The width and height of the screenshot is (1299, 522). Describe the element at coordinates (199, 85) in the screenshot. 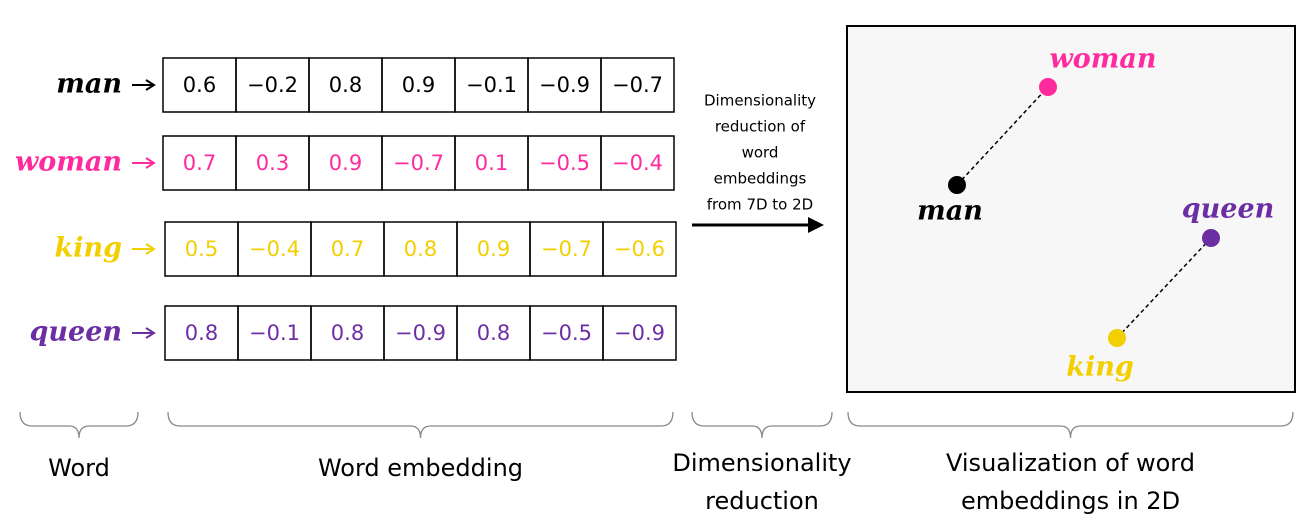

I see `embedding-value: 0.6` at that location.